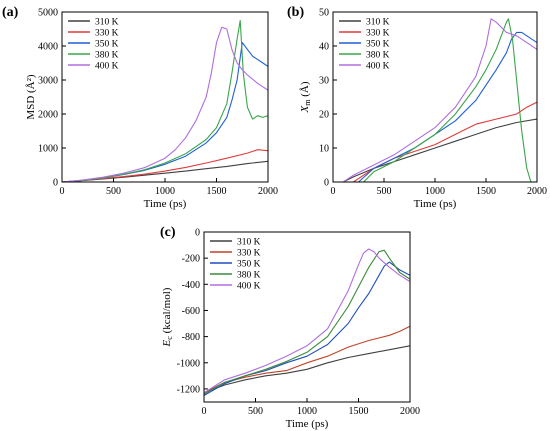 The height and width of the screenshot is (431, 550). I want to click on y-tick-label: 5000, so click(48, 13).